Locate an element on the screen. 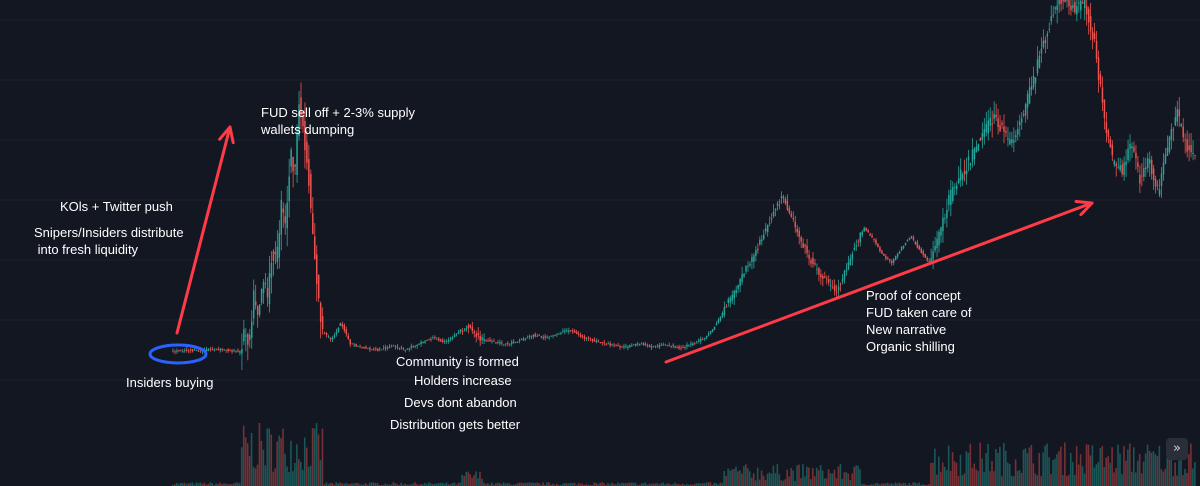 The height and width of the screenshot is (486, 1200). pump-arrow is located at coordinates (205, 230).